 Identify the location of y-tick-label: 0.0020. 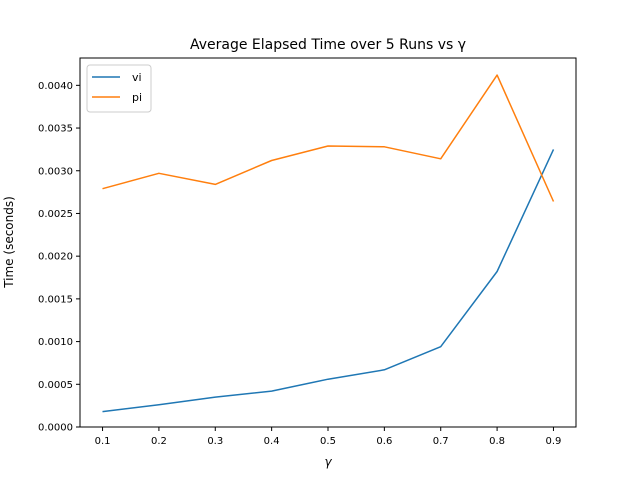
(55, 257).